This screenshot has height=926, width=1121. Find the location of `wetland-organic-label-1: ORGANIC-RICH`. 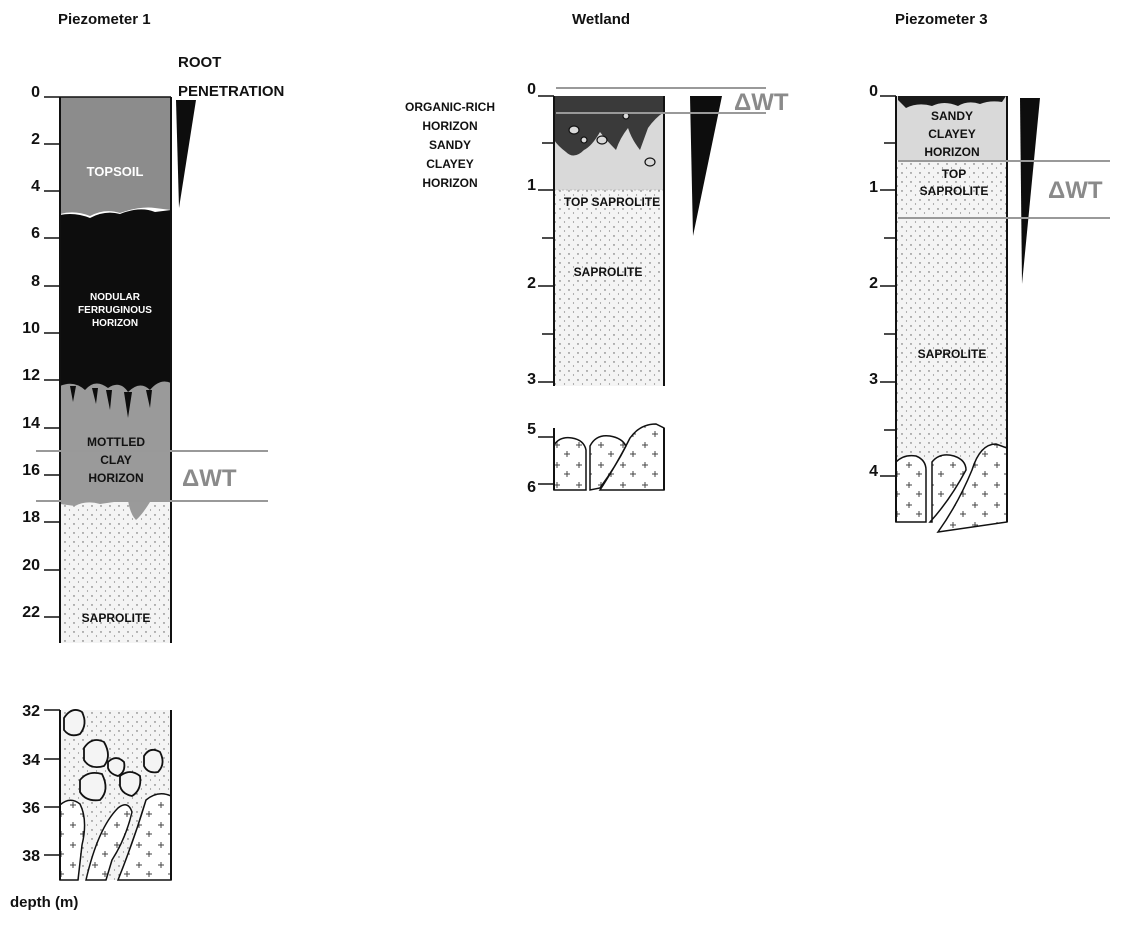

wetland-organic-label-1: ORGANIC-RICH is located at coordinates (450, 107).